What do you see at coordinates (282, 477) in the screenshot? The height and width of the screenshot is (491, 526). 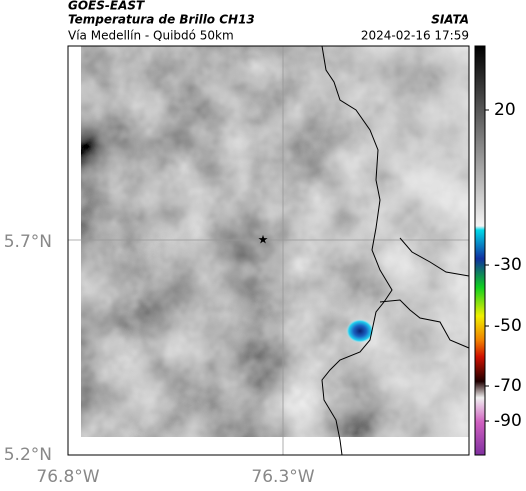 I see `lon-label: 76.3°W` at bounding box center [282, 477].